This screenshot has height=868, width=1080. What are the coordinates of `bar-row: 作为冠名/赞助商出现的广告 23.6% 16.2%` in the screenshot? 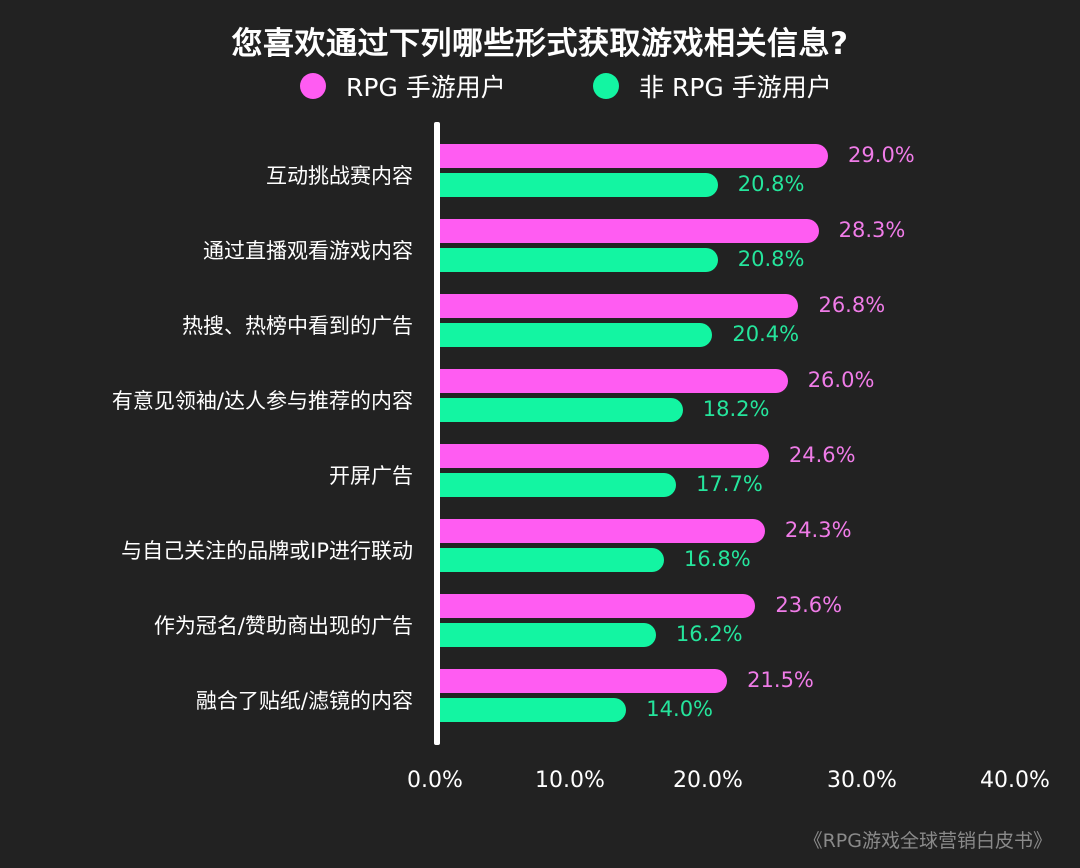 It's located at (540, 623).